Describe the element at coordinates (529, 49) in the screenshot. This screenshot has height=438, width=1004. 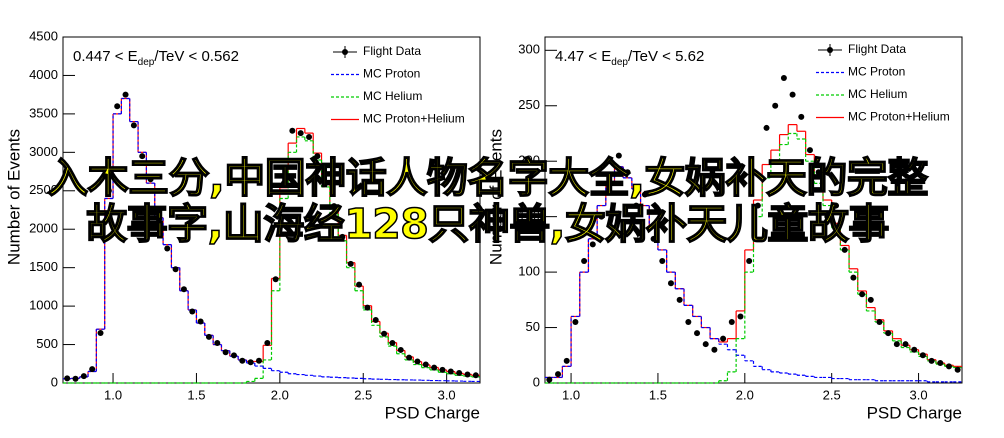
I see `y-tick-label: 300` at that location.